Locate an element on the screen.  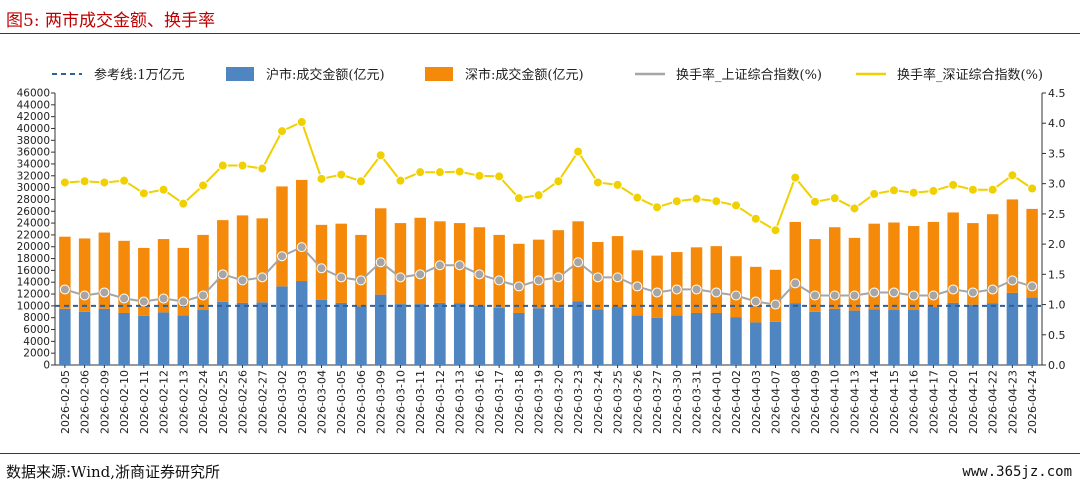
x-tick-label: 2026-03-04 is located at coordinates (321, 402).